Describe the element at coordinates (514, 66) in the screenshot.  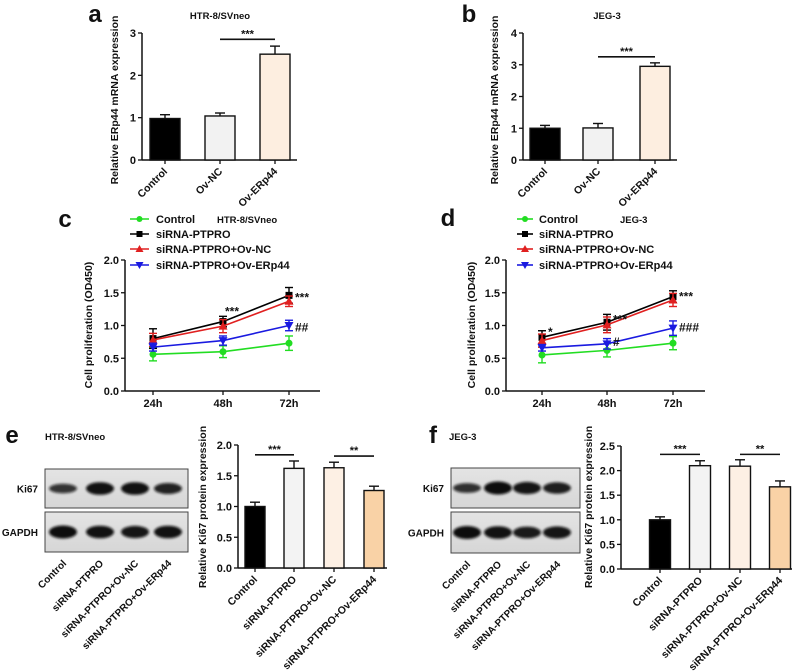
I see `y-tick-label: 3` at that location.